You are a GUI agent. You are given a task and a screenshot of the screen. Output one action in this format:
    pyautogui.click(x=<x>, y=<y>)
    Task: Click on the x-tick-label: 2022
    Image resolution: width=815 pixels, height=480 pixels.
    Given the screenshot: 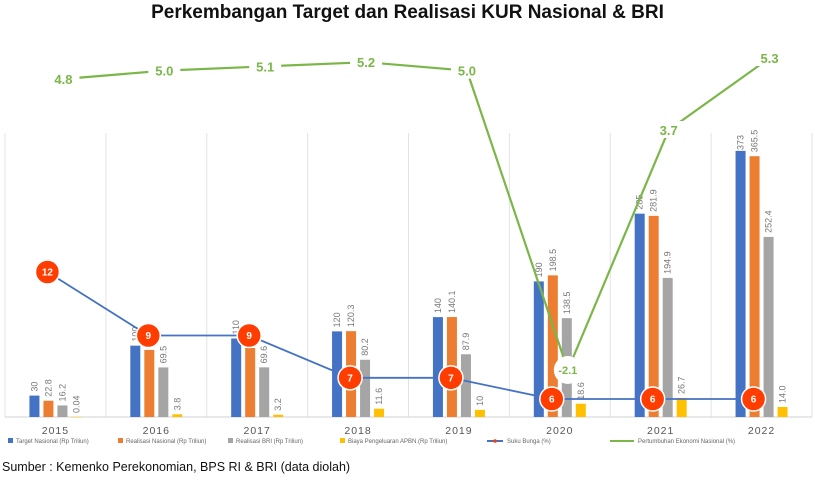 What is the action you would take?
    pyautogui.click(x=761, y=431)
    